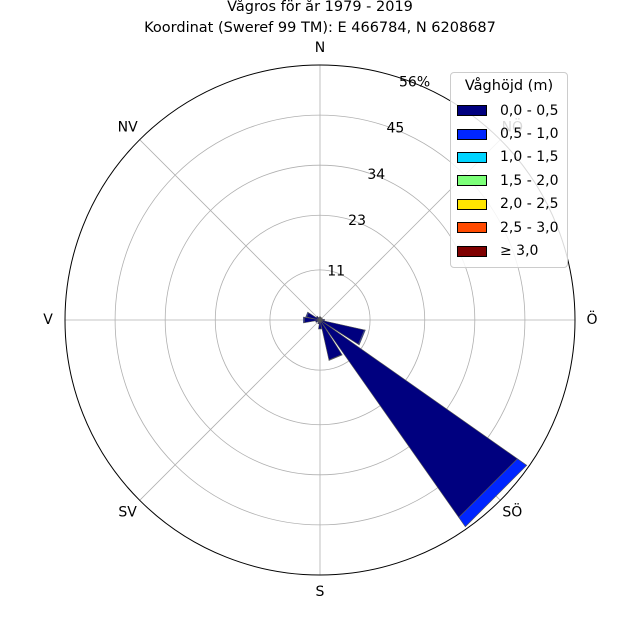  I want to click on legend-item: 1,0 - 1,5, so click(509, 157).